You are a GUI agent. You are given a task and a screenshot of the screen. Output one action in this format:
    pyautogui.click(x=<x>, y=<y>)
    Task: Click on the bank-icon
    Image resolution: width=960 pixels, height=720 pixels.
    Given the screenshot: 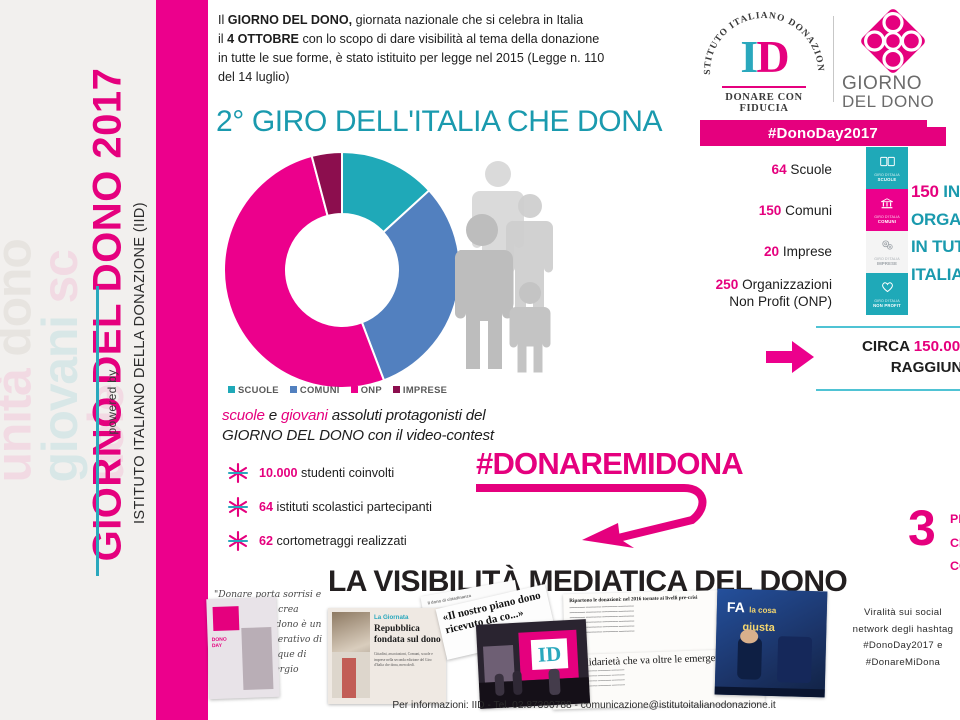 What is the action you would take?
    pyautogui.click(x=887, y=205)
    